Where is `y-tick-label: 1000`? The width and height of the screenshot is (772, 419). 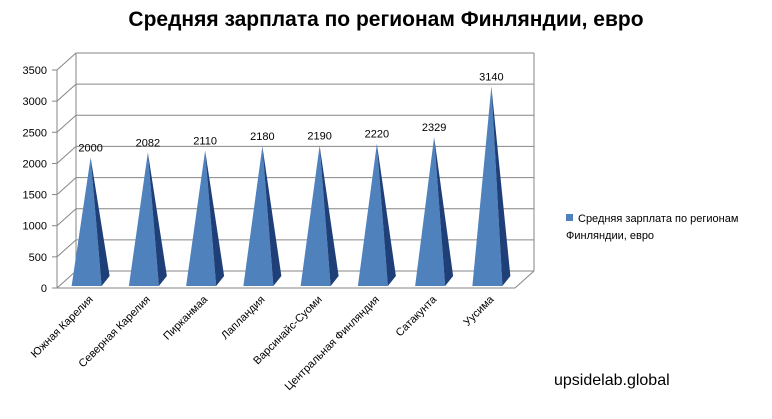 y-tick-label: 1000 is located at coordinates (35, 227).